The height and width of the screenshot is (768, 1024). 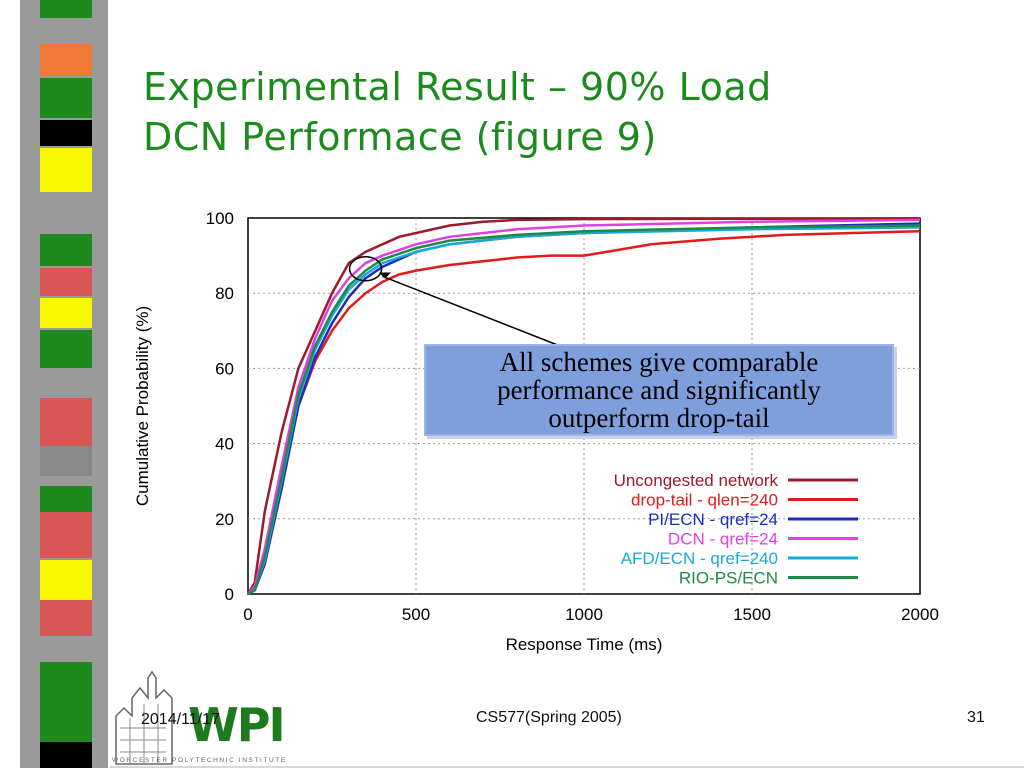 I want to click on y-tick-label: 80, so click(x=224, y=293).